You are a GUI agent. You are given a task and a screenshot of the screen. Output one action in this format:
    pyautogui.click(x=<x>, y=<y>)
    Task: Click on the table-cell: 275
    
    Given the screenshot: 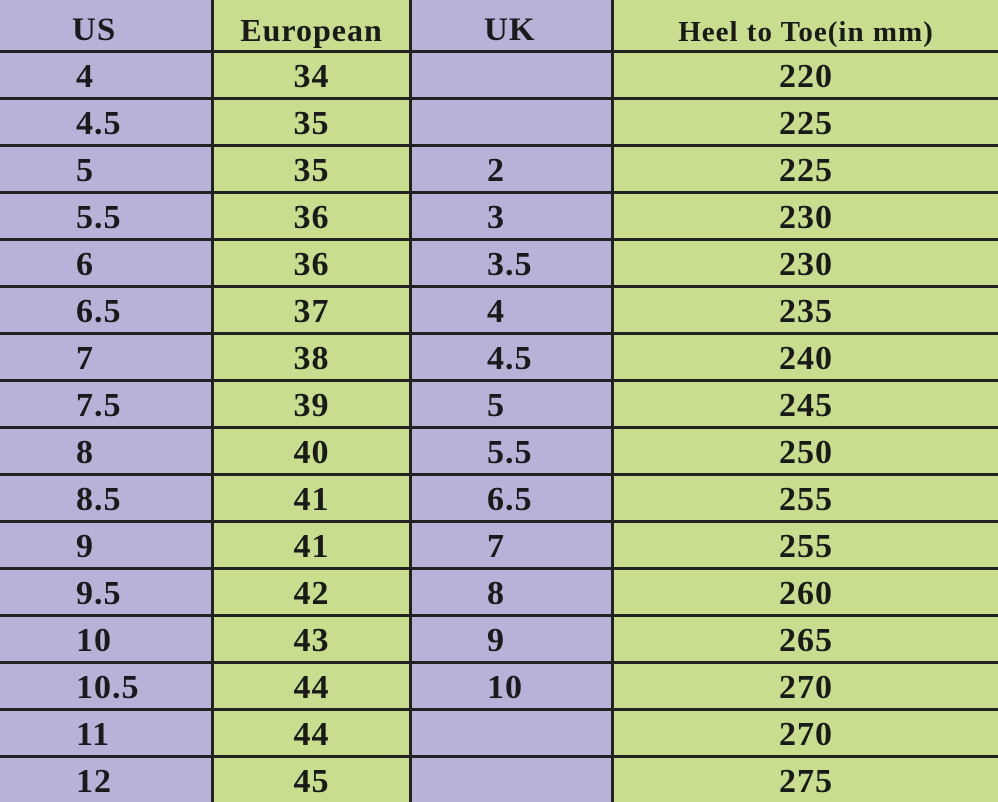 What is the action you would take?
    pyautogui.click(x=806, y=780)
    